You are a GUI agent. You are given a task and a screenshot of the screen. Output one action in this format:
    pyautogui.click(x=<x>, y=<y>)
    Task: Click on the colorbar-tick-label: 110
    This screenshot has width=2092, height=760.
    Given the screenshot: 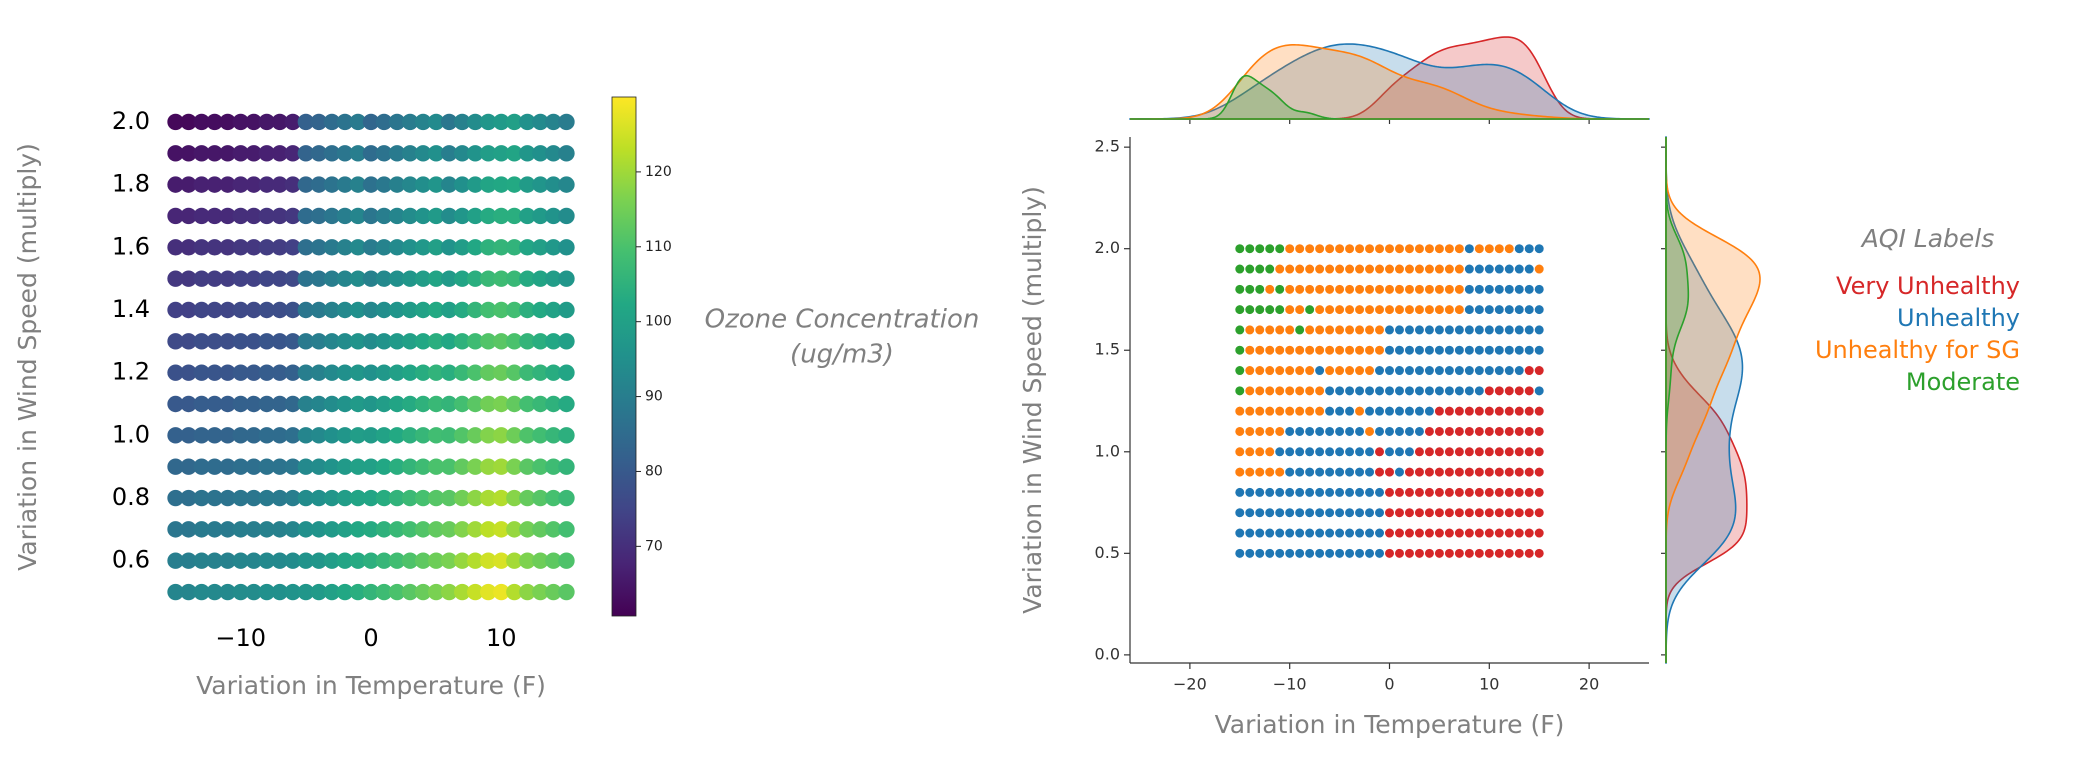 What is the action you would take?
    pyautogui.click(x=658, y=247)
    